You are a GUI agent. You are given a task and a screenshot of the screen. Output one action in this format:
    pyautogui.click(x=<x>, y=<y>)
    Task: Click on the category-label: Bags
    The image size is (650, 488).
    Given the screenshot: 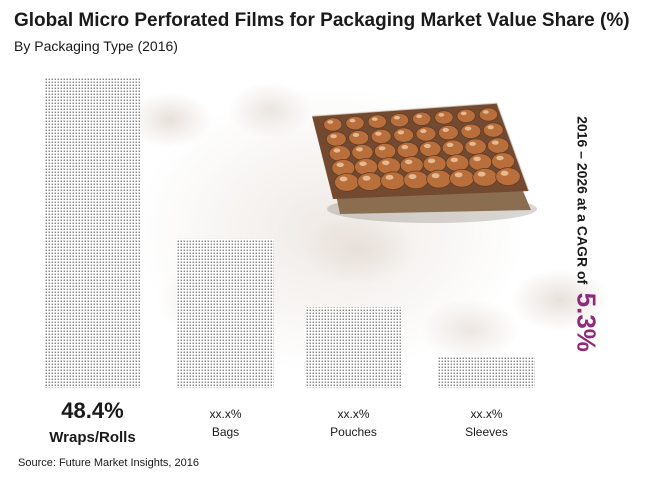 What is the action you would take?
    pyautogui.click(x=225, y=432)
    